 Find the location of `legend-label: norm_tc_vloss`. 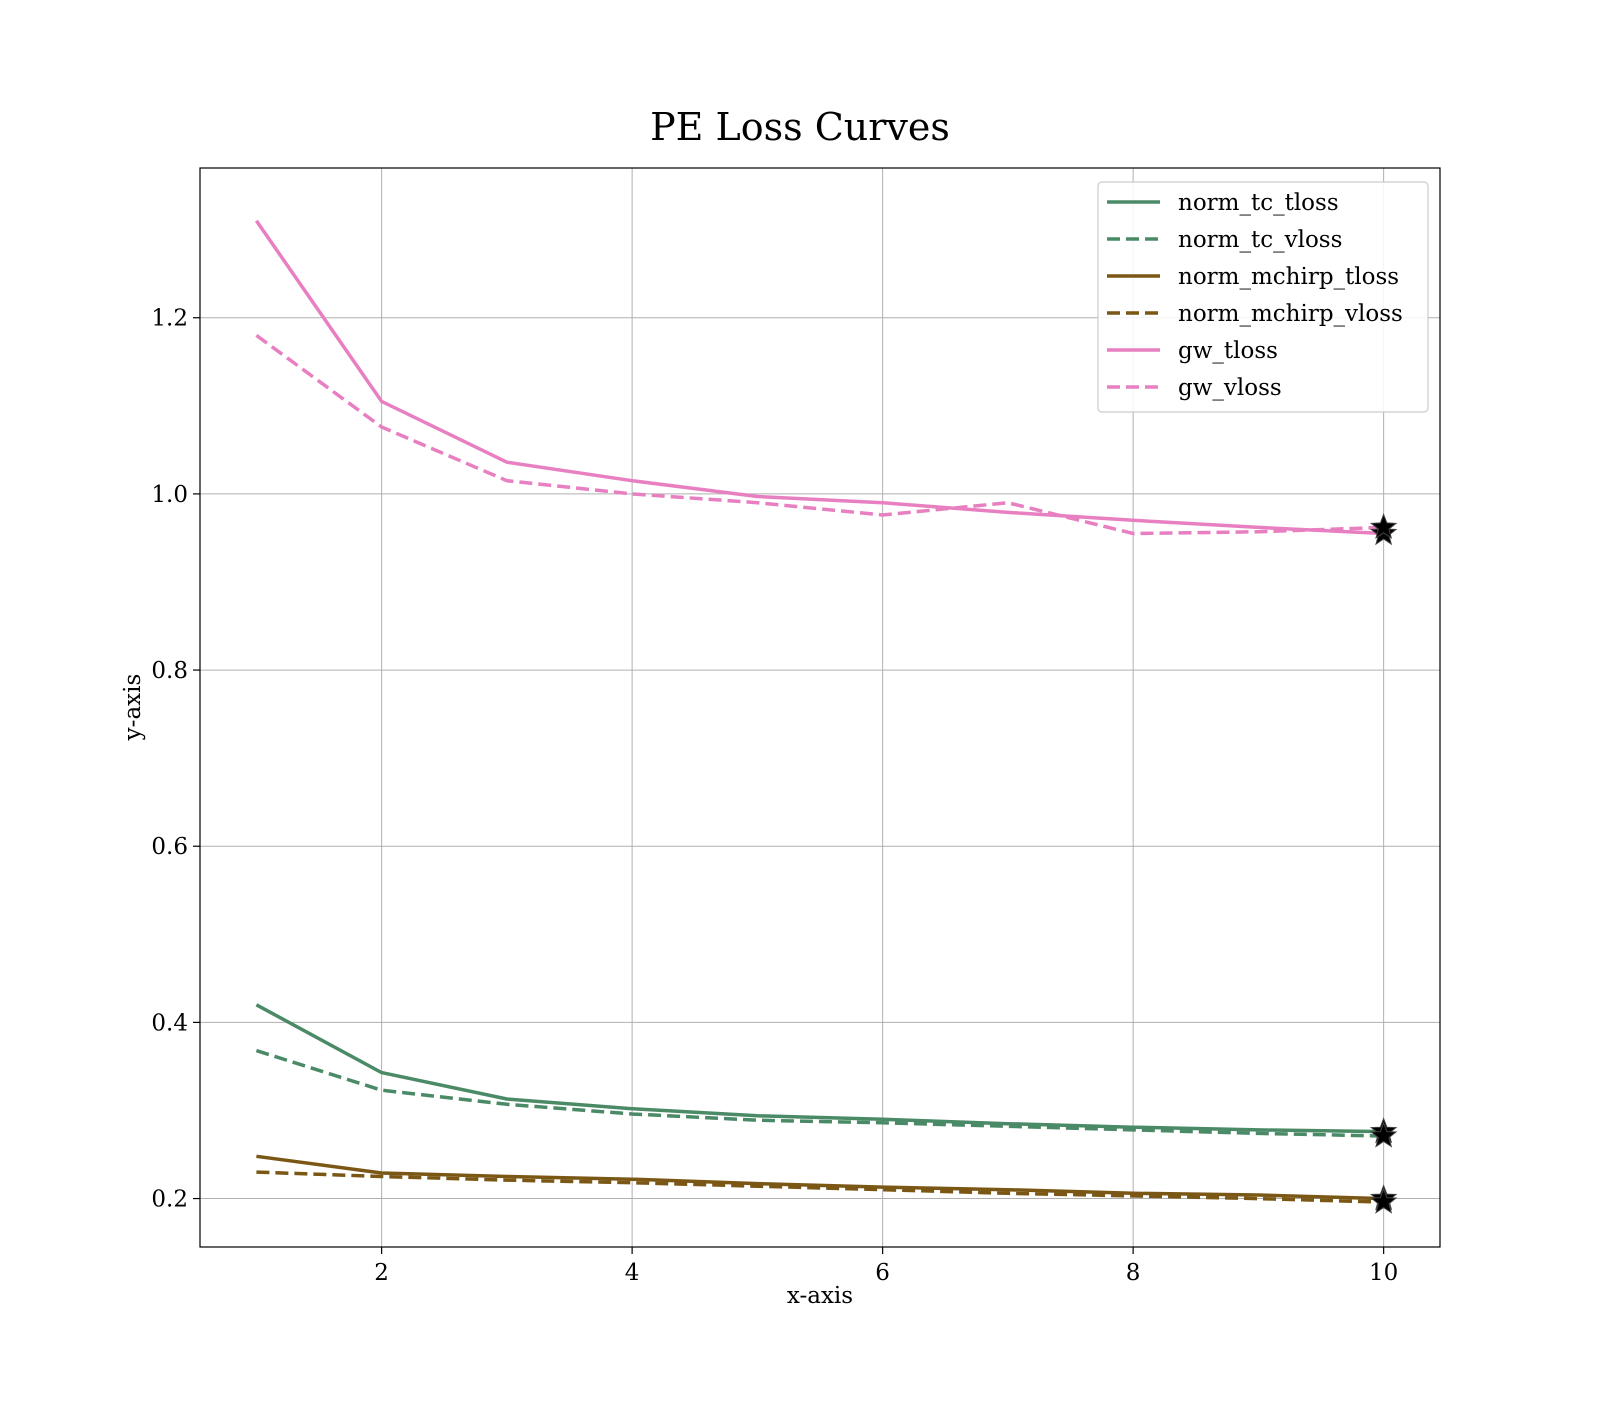

legend-label: norm_tc_vloss is located at coordinates (1260, 240).